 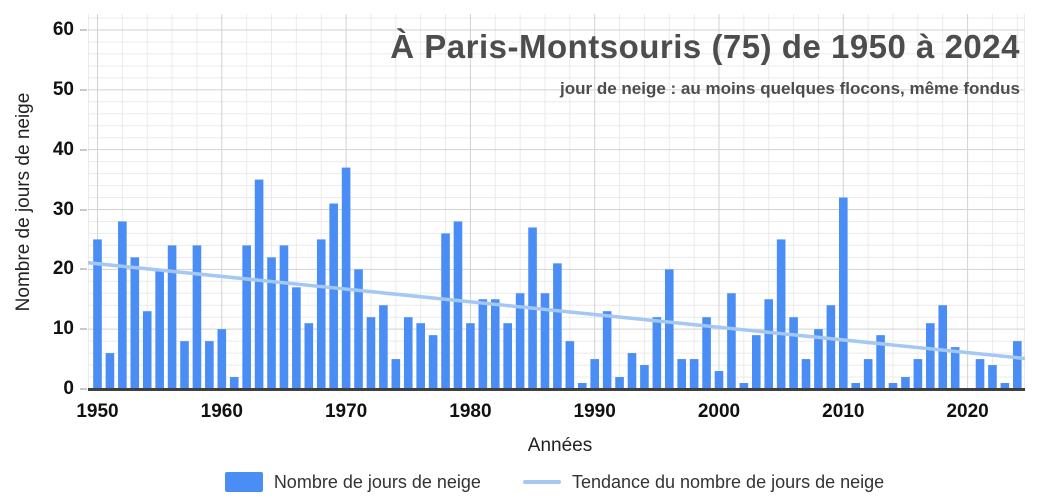 What do you see at coordinates (980, 374) in the screenshot?
I see `bar-2021` at bounding box center [980, 374].